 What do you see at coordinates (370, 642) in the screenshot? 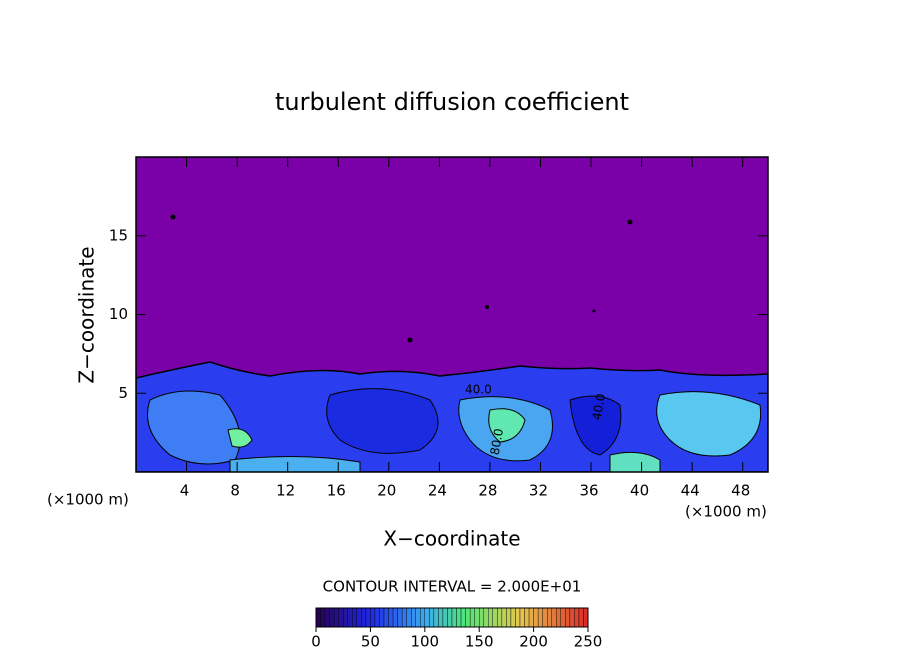
I see `colorbar-tick-label: 50` at bounding box center [370, 642].